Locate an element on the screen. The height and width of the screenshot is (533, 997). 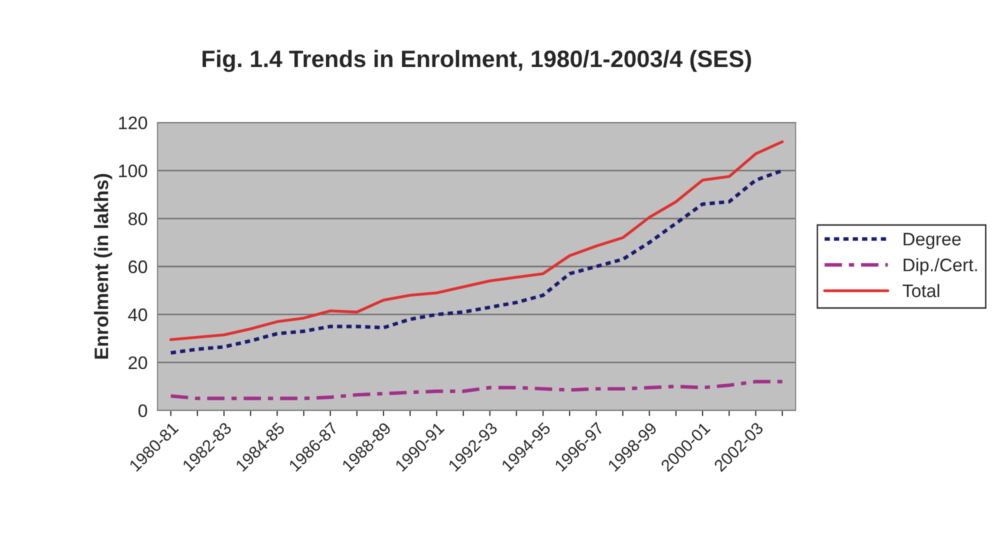
y-tick-label: 0 is located at coordinates (143, 411).